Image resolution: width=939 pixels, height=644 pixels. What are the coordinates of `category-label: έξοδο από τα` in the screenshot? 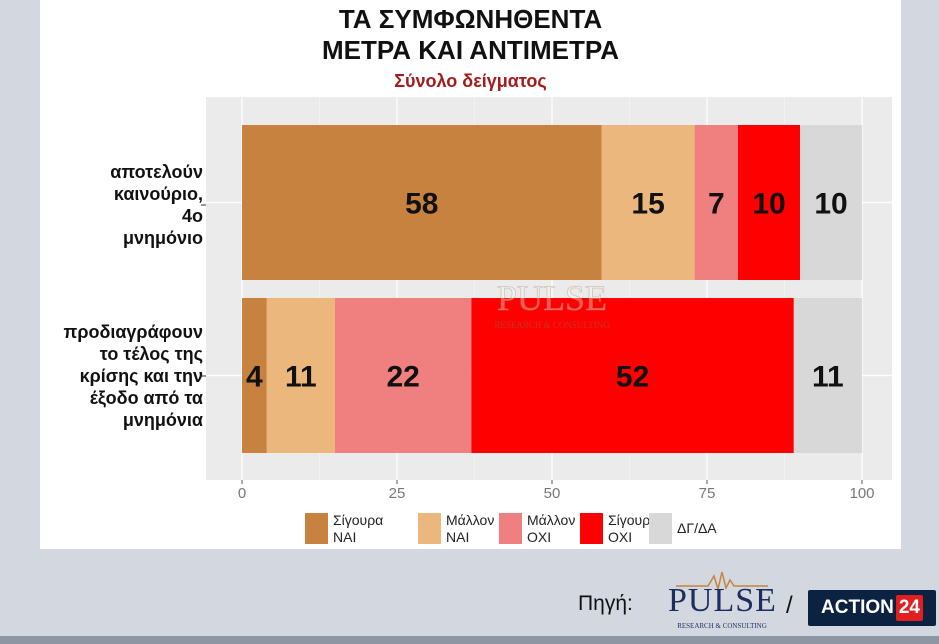 It's located at (146, 398).